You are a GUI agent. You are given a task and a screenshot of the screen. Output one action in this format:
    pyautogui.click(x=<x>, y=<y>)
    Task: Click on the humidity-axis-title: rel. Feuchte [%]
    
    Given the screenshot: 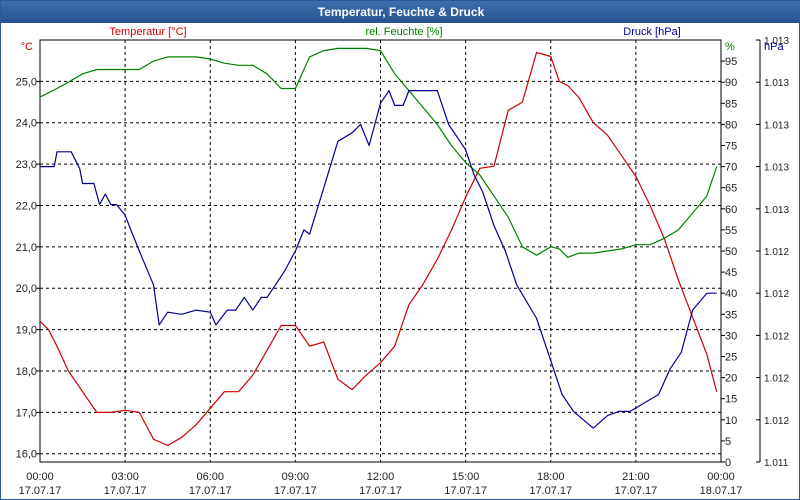 What is the action you would take?
    pyautogui.click(x=403, y=32)
    